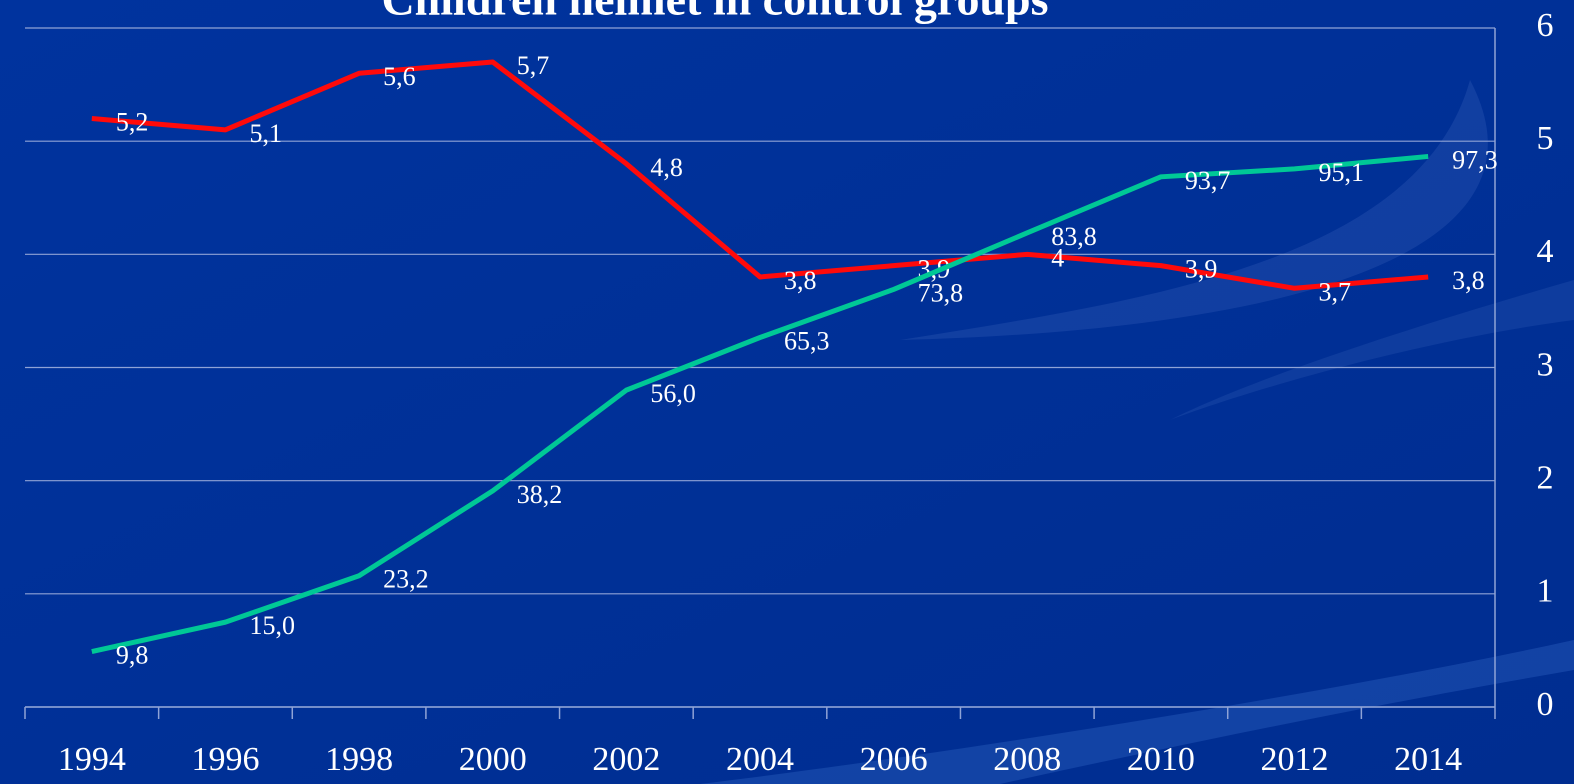 The image size is (1574, 784). I want to click on chart-title: Children helmet in control groups, so click(714, 12).